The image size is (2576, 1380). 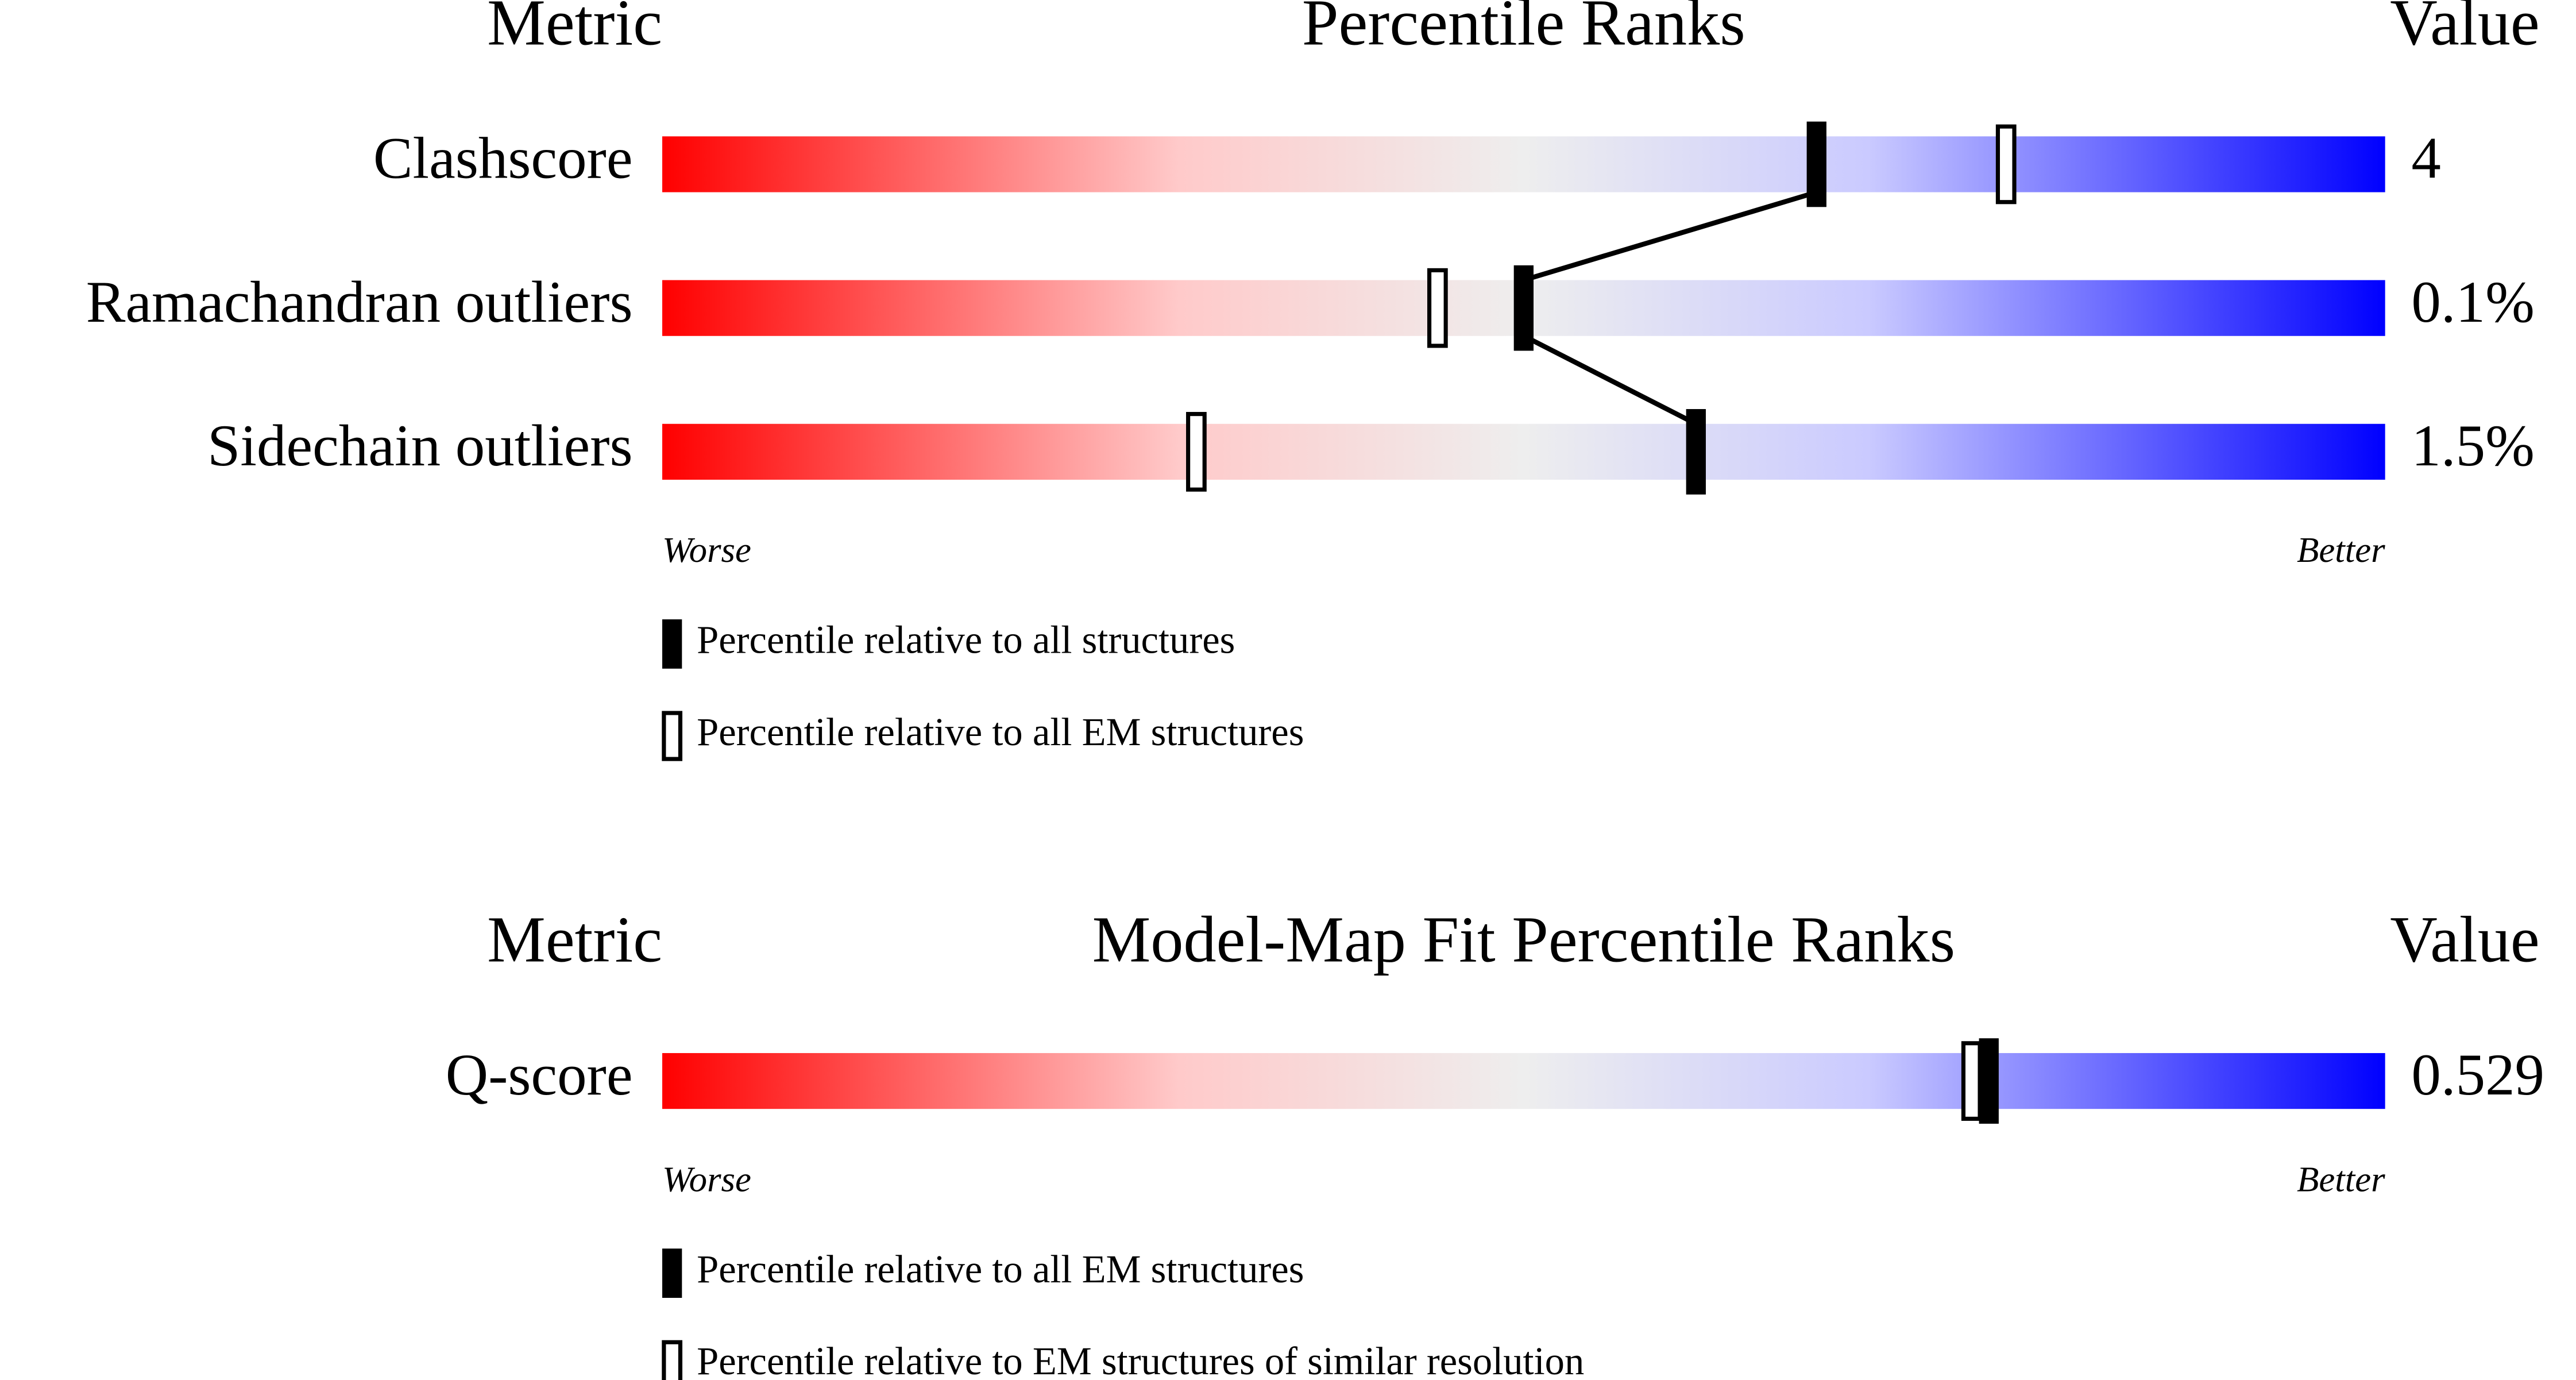 I want to click on metric-value: 1.5%, so click(x=2472, y=446).